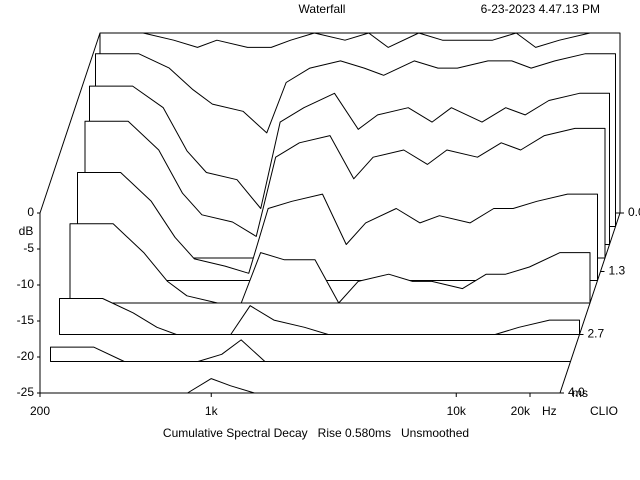  I want to click on y-tick-label: -25, so click(26, 392).